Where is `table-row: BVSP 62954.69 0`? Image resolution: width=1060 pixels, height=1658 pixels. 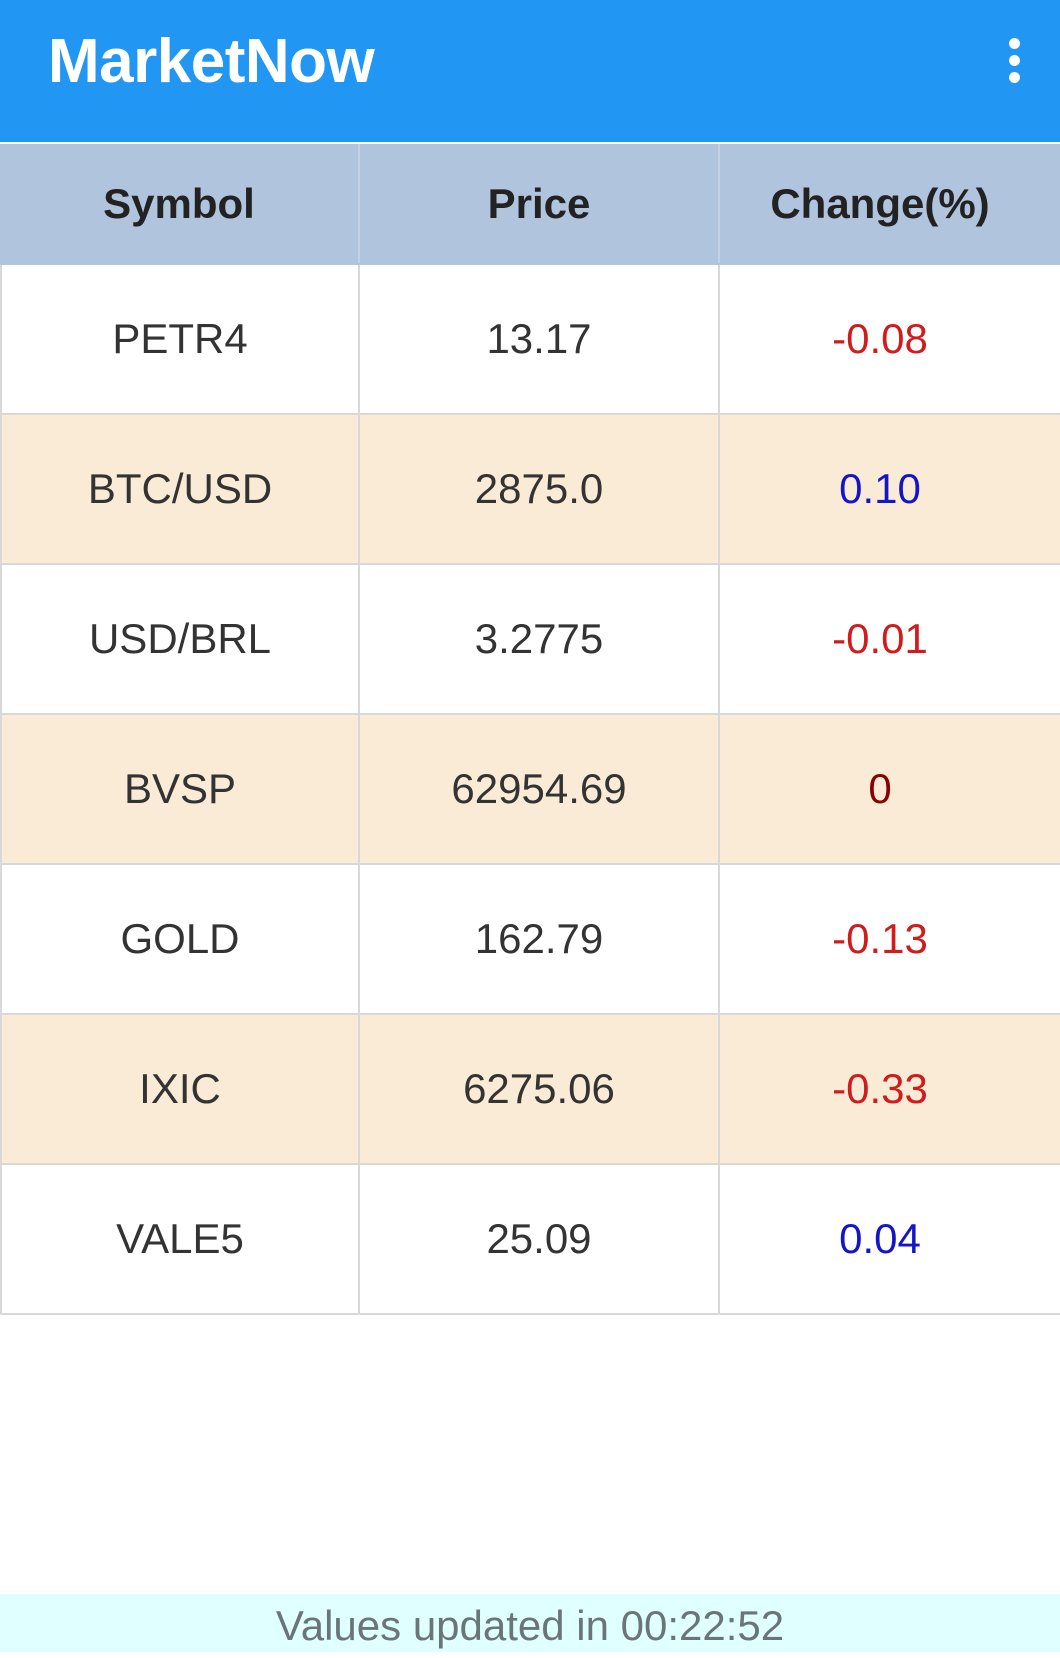 table-row: BVSP 62954.69 0 is located at coordinates (530, 790).